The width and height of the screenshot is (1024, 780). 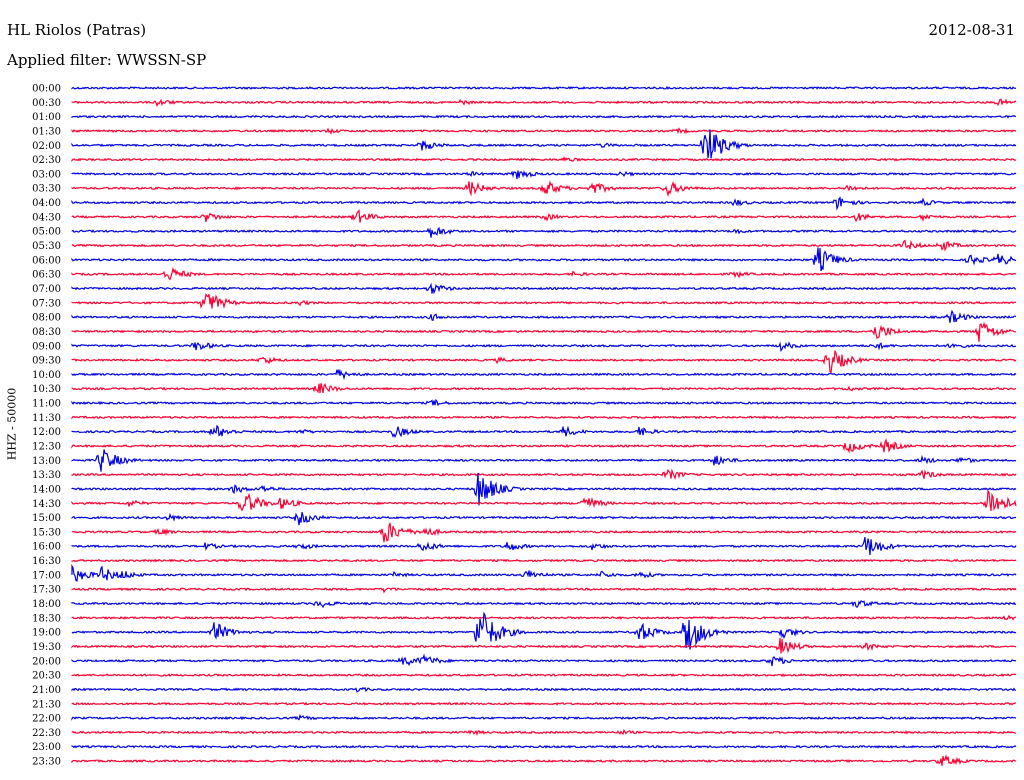 I want to click on time-label-0030: 00:30, so click(x=46, y=103).